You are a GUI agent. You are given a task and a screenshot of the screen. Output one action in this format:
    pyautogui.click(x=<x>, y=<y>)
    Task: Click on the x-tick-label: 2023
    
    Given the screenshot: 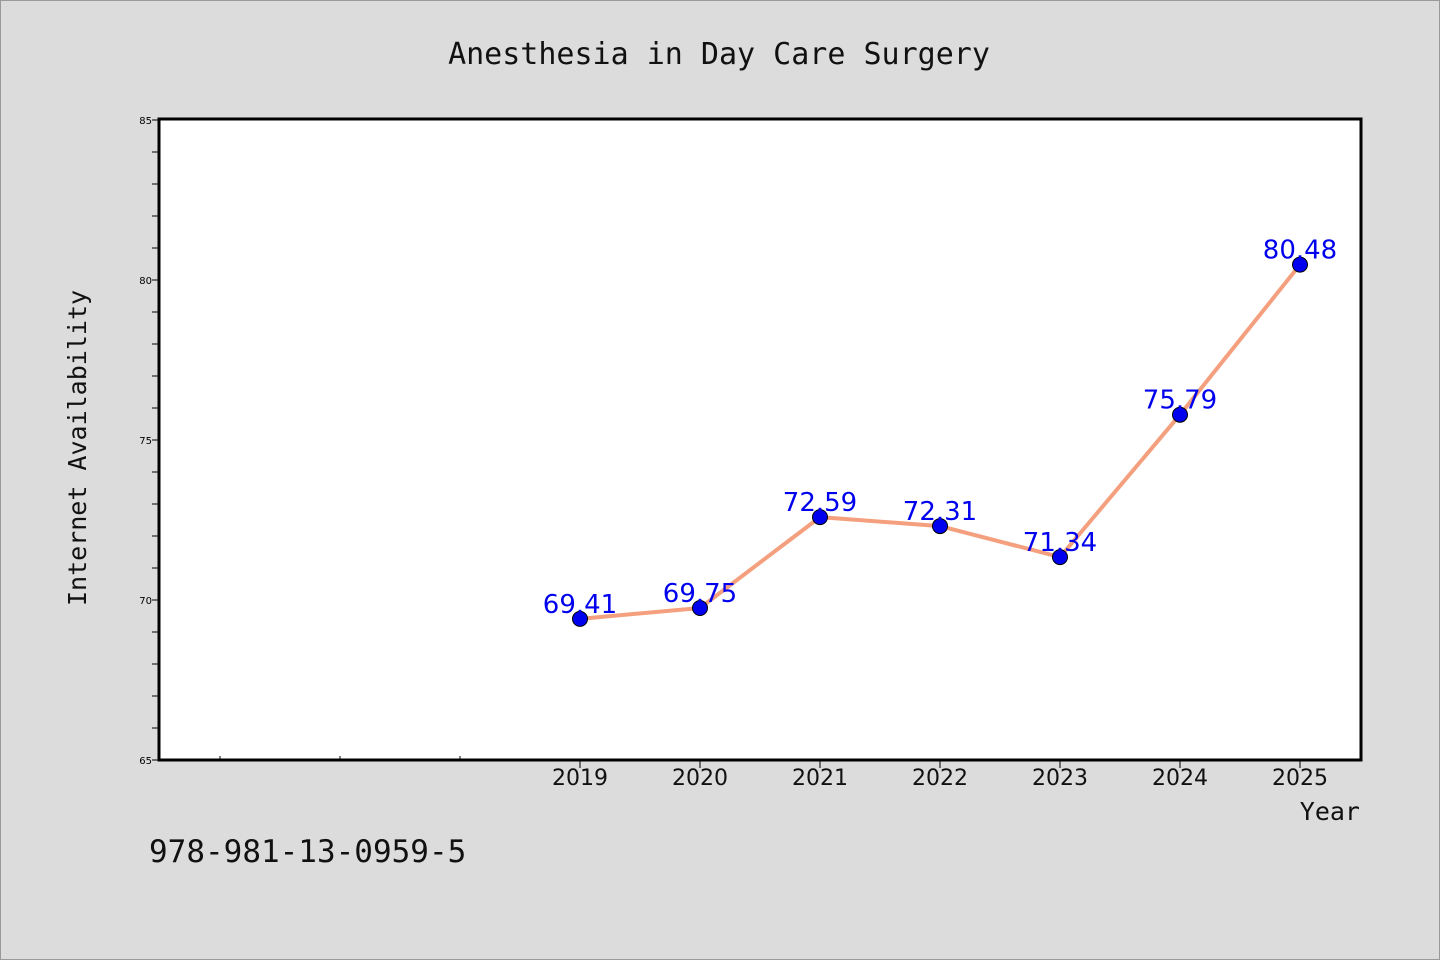 What is the action you would take?
    pyautogui.click(x=1060, y=778)
    